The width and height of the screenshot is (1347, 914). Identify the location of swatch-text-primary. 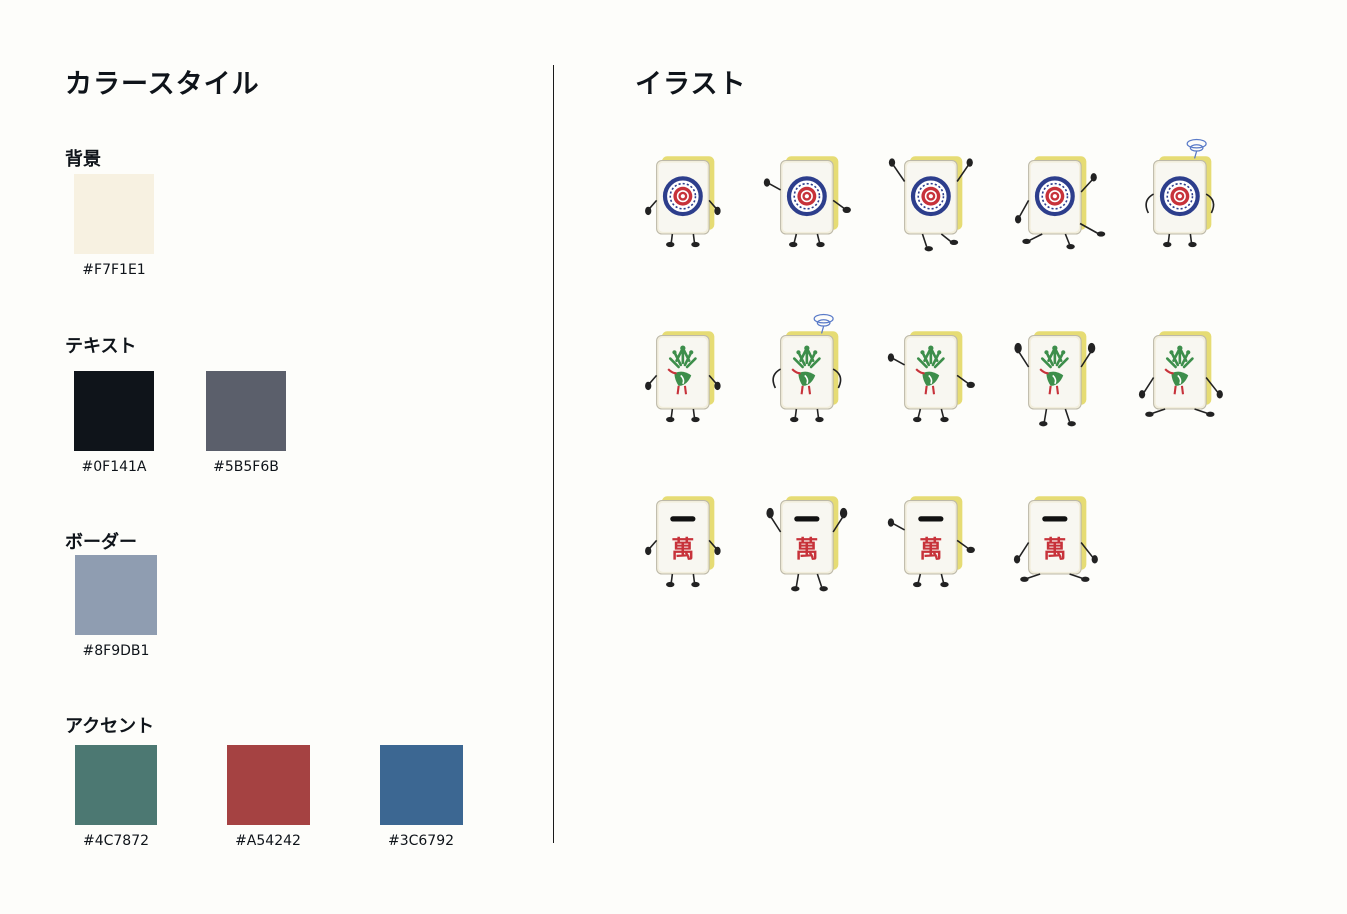
(114, 411).